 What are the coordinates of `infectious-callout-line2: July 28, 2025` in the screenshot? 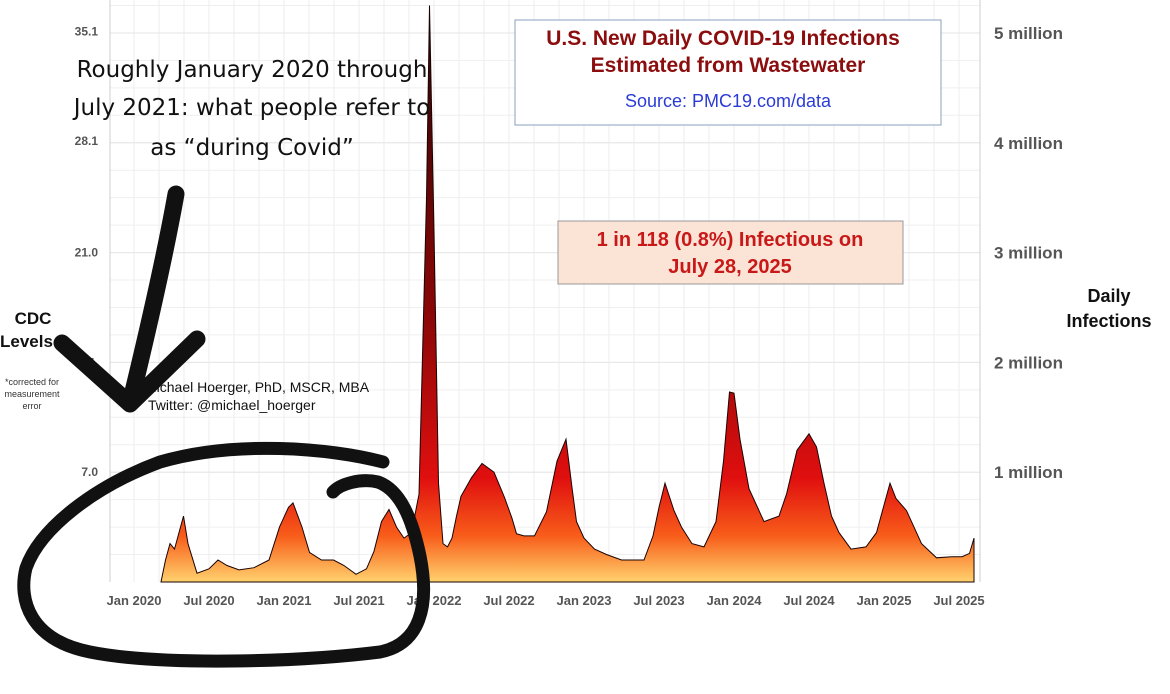 It's located at (729, 267).